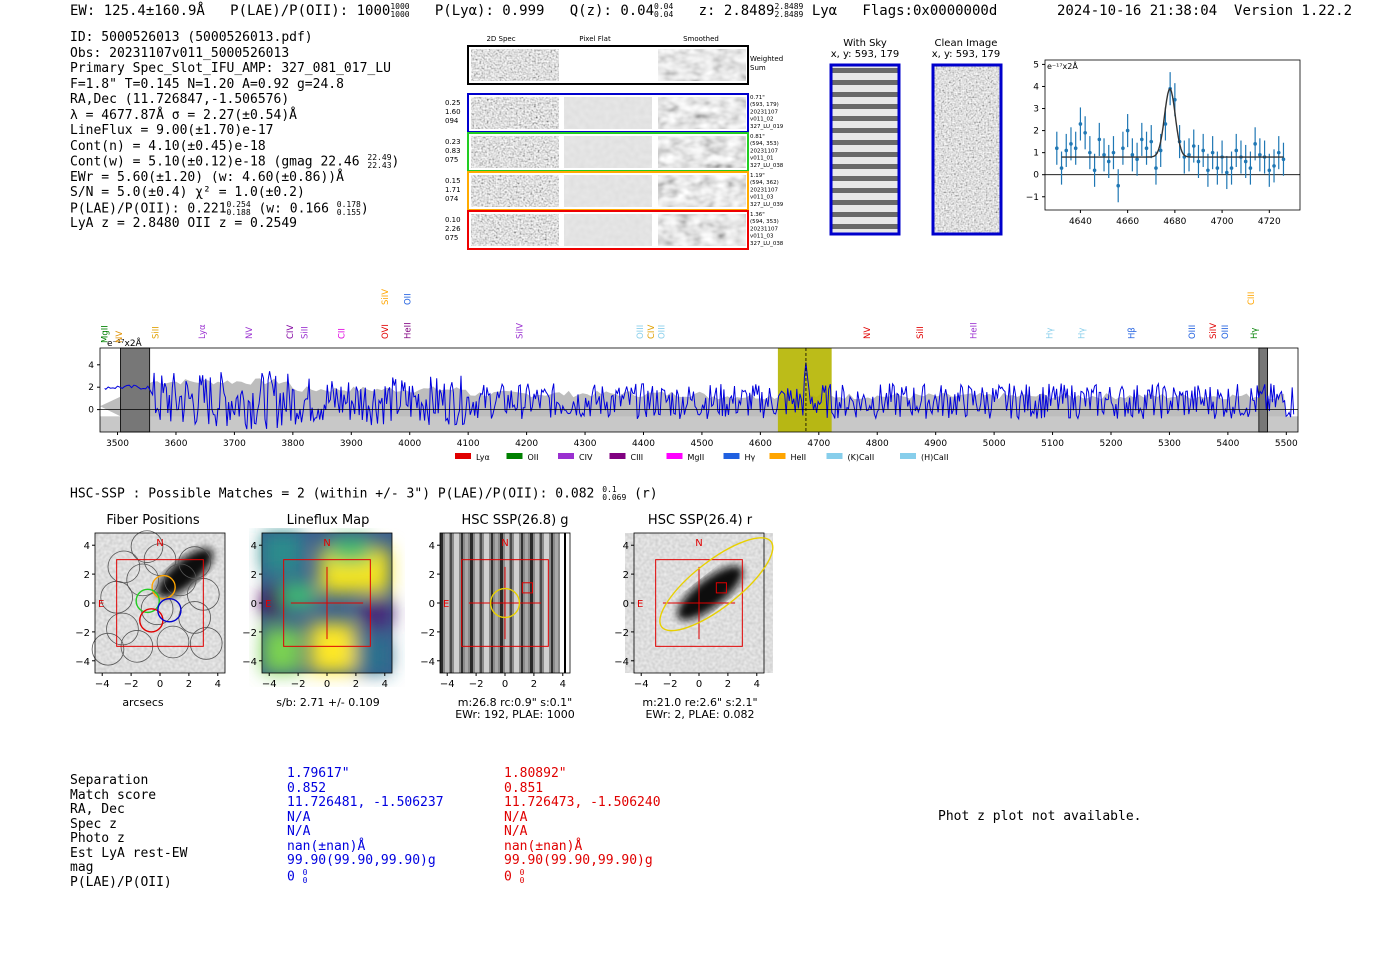 Image resolution: width=1400 pixels, height=953 pixels. What do you see at coordinates (500, 39) in the screenshot?
I see `col-label-2d: 2D Spec` at bounding box center [500, 39].